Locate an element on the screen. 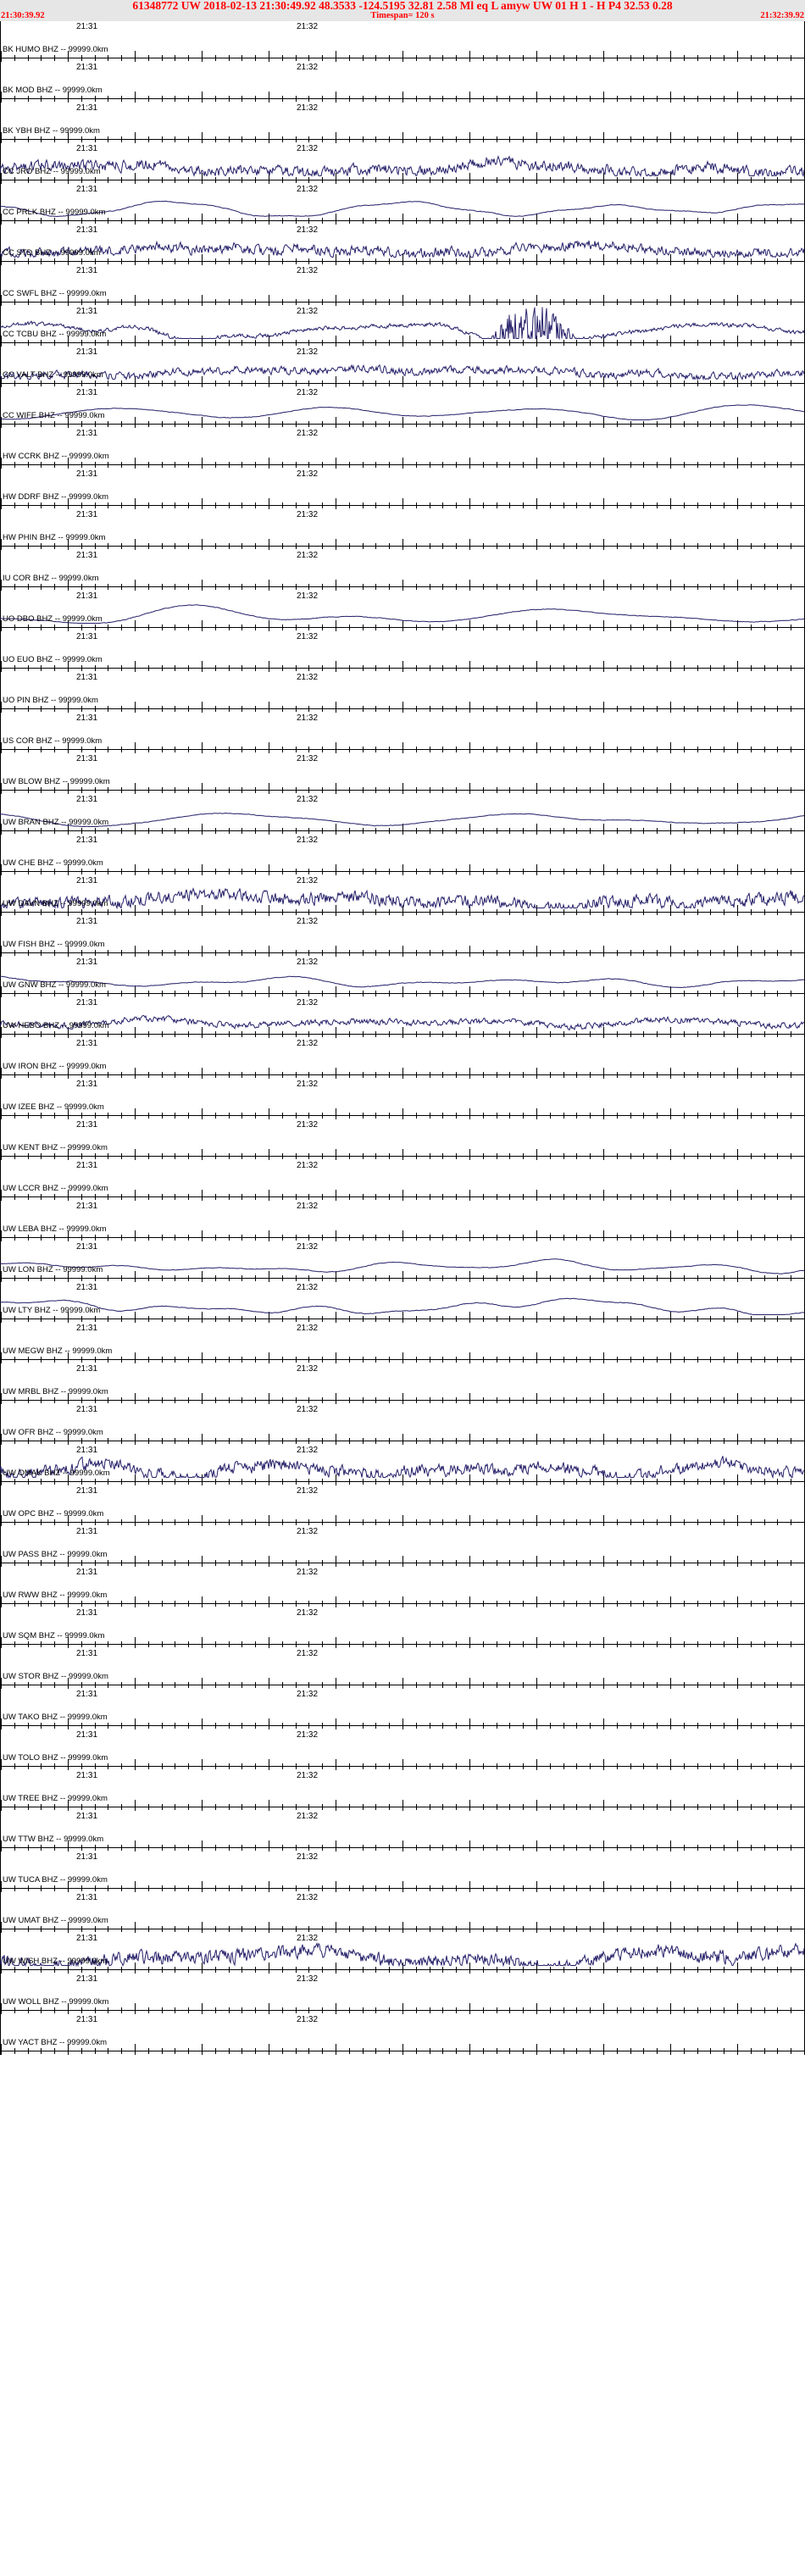  trace-row: UW RWW BHZ -- 99999.0km 21:31 21:32 is located at coordinates (402, 1587).